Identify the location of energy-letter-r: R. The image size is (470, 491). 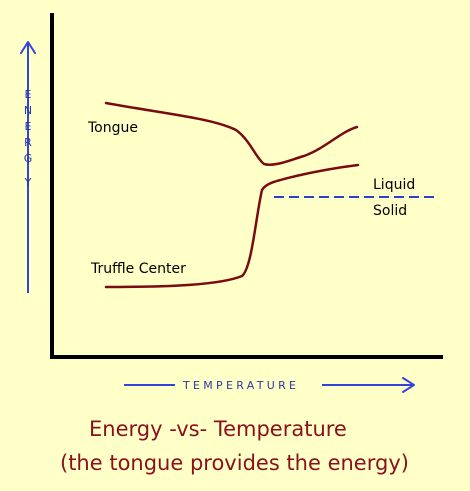
(28, 142).